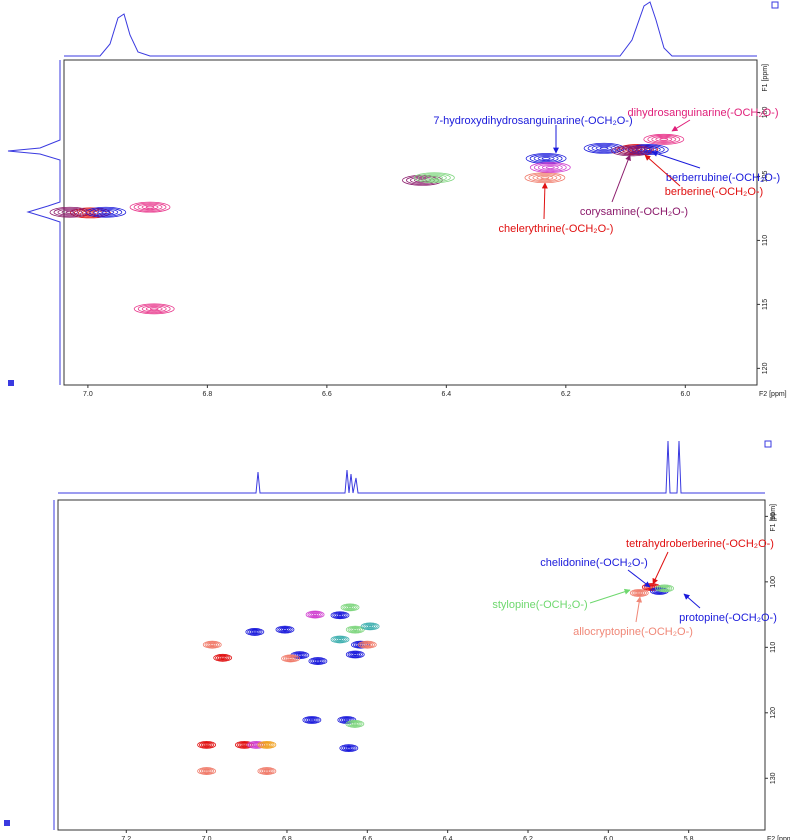 Image resolution: width=790 pixels, height=840 pixels. Describe the element at coordinates (634, 212) in the screenshot. I see `annotation: corysamine(-OCH₂O-)` at that location.